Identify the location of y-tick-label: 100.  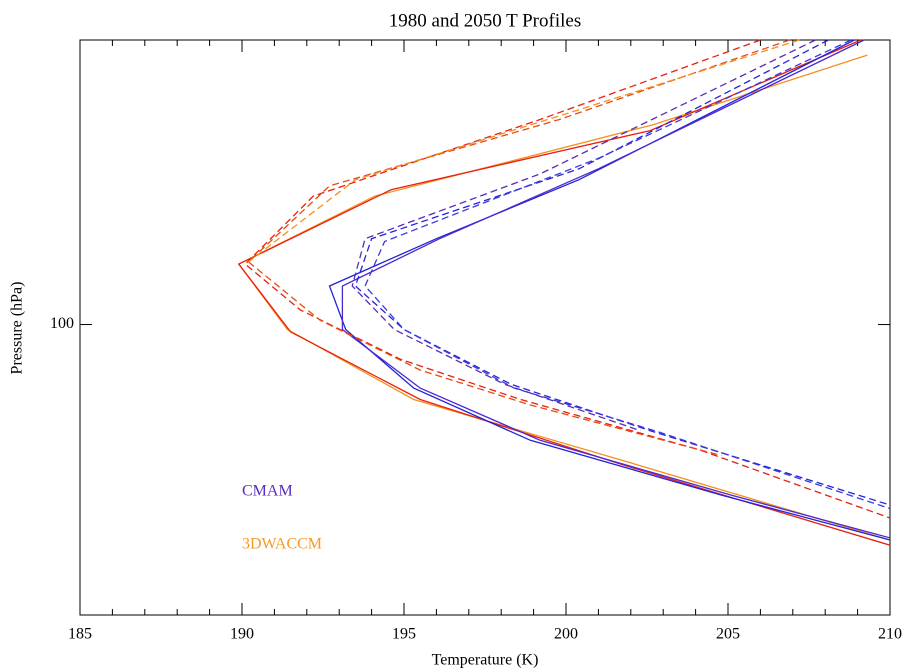
(62, 323).